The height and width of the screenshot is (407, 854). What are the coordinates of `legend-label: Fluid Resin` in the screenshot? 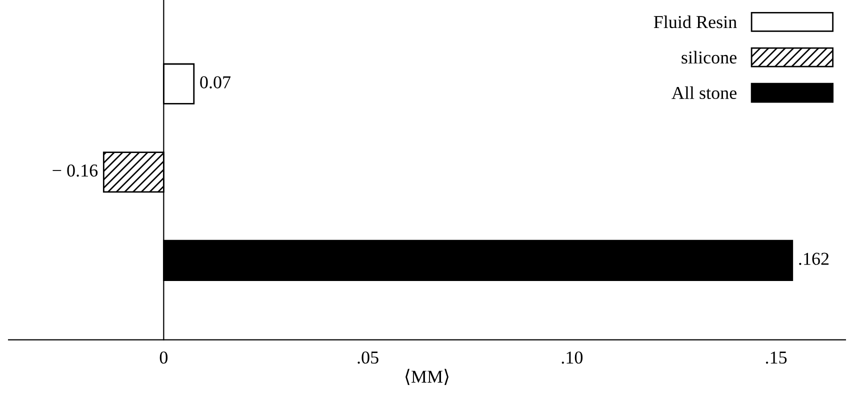 It's located at (695, 21).